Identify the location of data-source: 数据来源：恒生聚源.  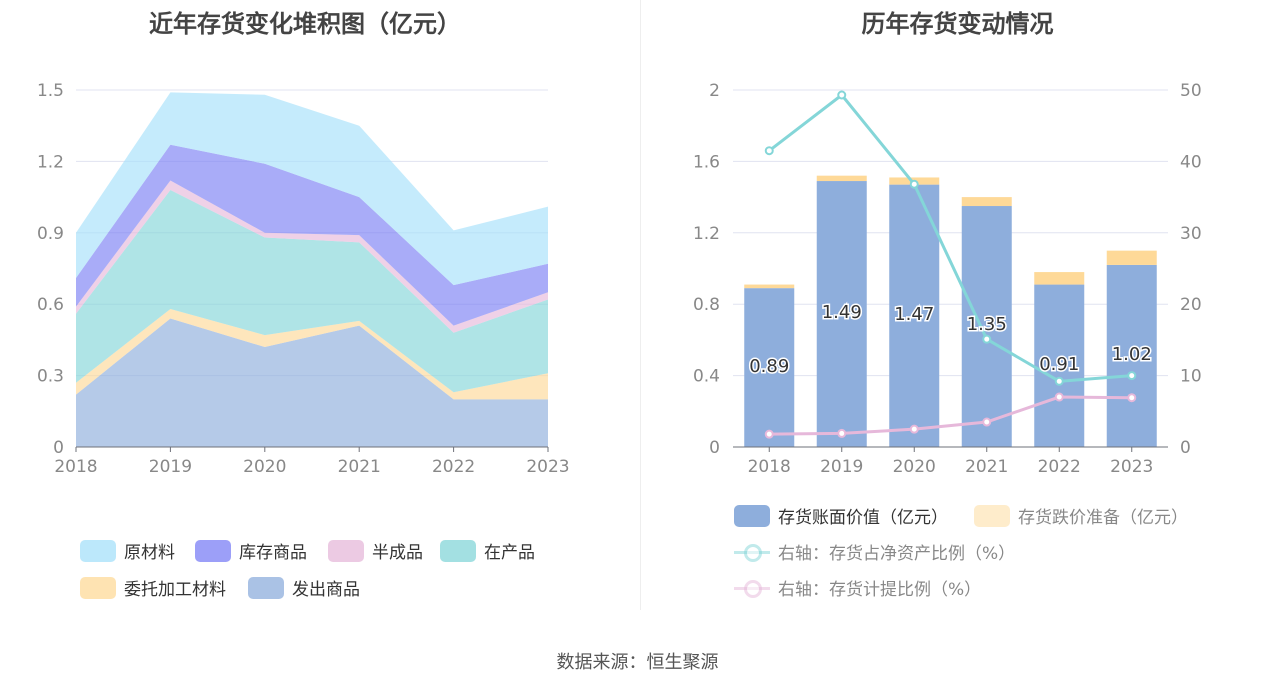
(637, 662).